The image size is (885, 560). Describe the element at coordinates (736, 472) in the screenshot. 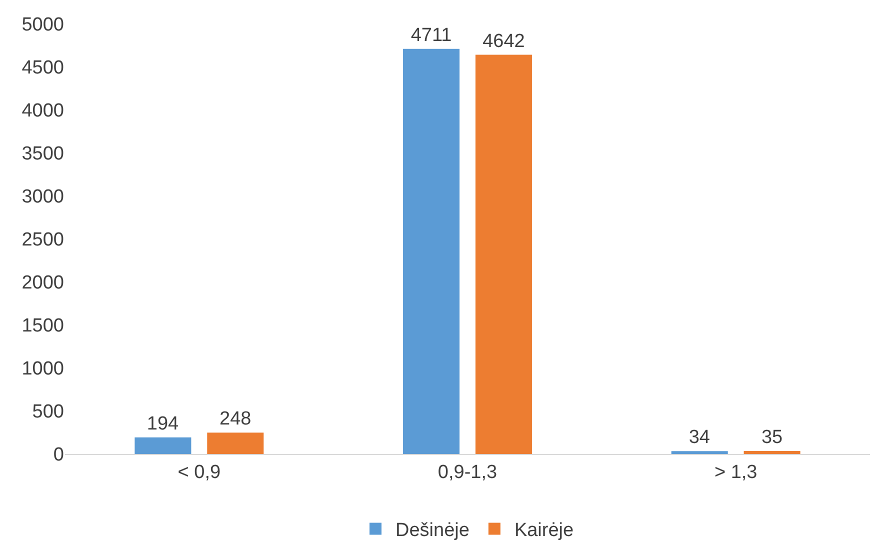

I see `x-tick-label: > 1,3` at that location.